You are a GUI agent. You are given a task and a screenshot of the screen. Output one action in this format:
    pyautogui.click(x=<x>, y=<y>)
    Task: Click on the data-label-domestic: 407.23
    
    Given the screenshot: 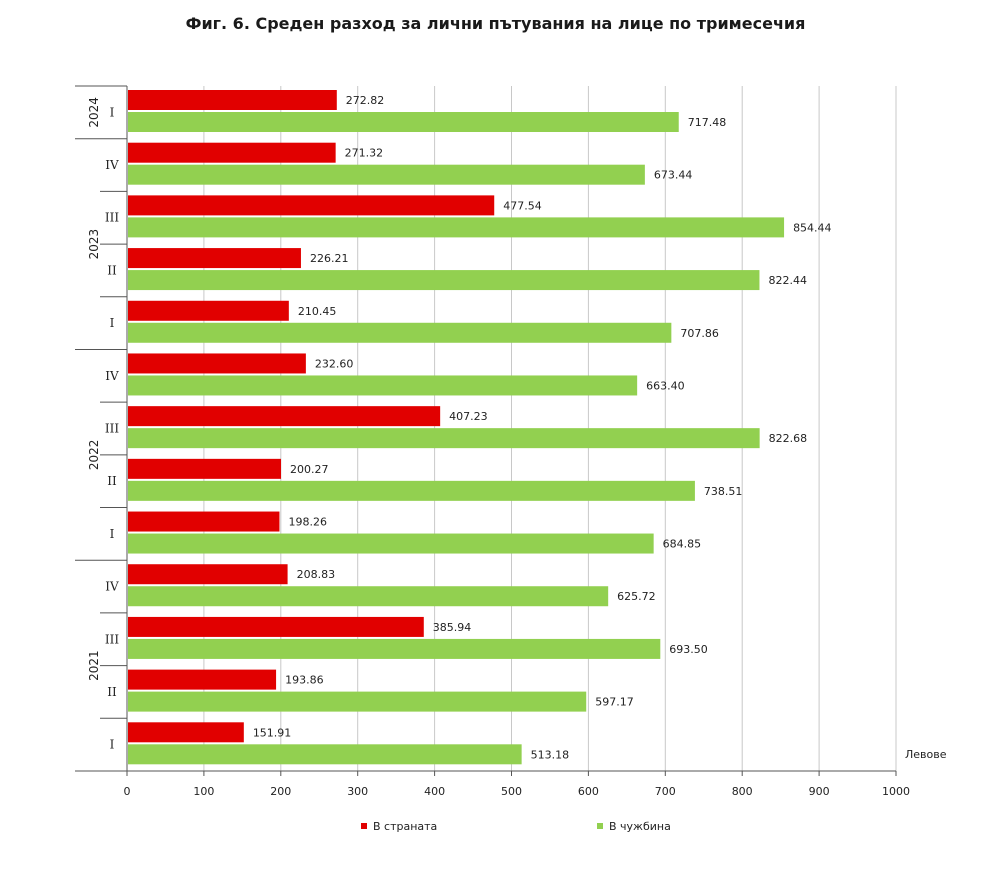 What is the action you would take?
    pyautogui.click(x=468, y=416)
    